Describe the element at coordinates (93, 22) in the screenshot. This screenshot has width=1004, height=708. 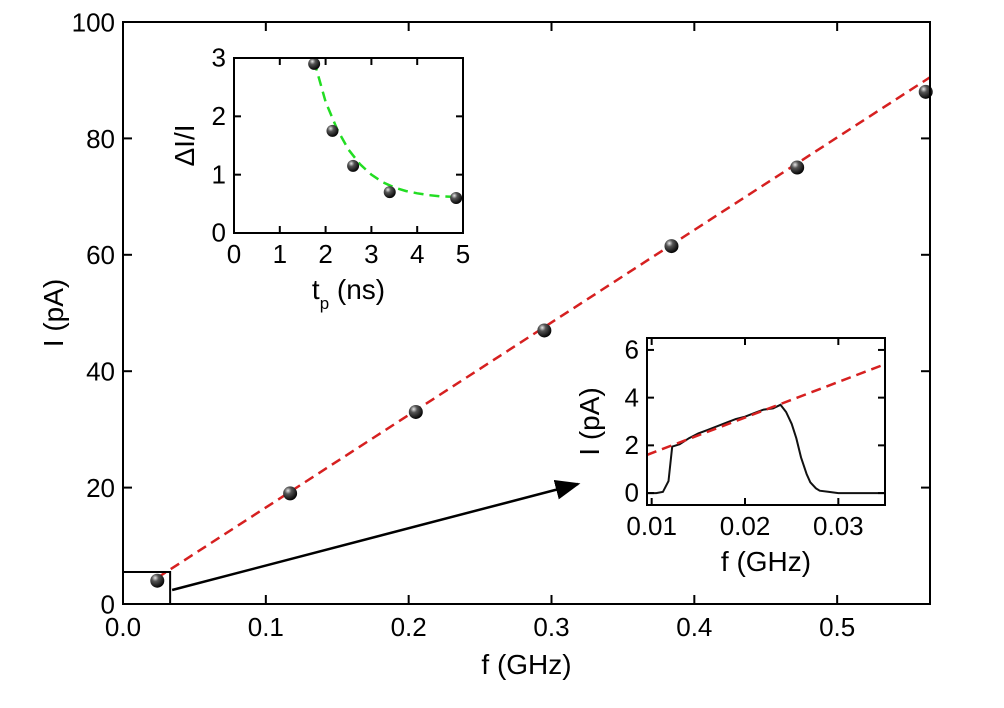
I see `y-tick-label: 100` at that location.